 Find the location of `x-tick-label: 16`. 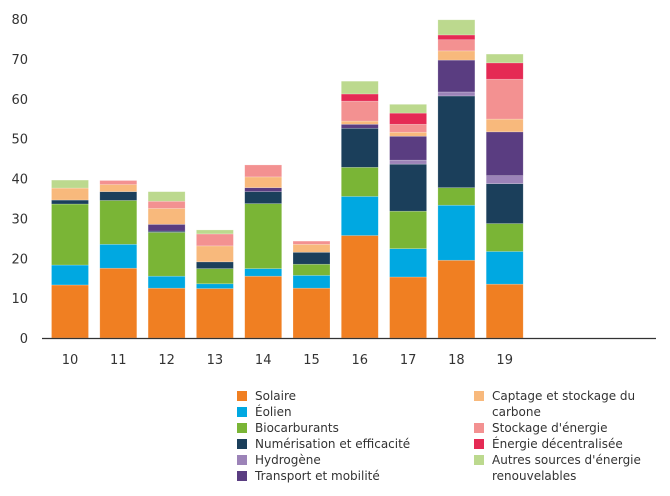

x-tick-label: 16 is located at coordinates (360, 360).